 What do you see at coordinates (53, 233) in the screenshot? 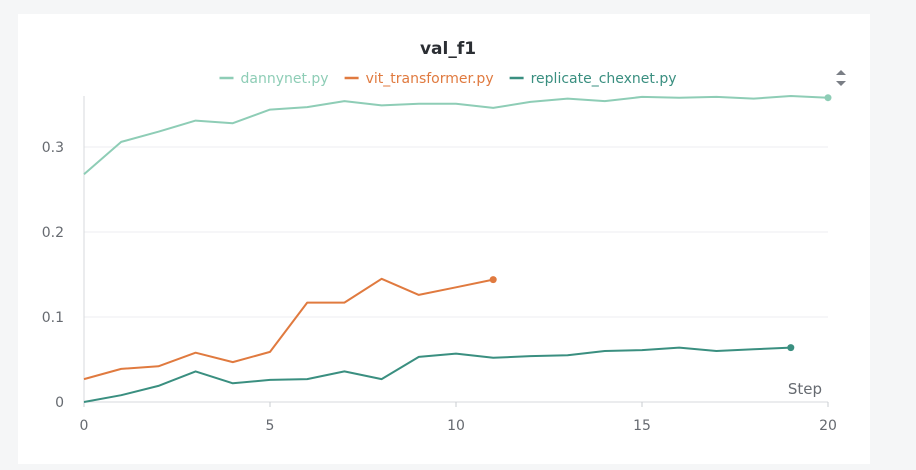
I see `y-tick-label: 0.2` at bounding box center [53, 233].